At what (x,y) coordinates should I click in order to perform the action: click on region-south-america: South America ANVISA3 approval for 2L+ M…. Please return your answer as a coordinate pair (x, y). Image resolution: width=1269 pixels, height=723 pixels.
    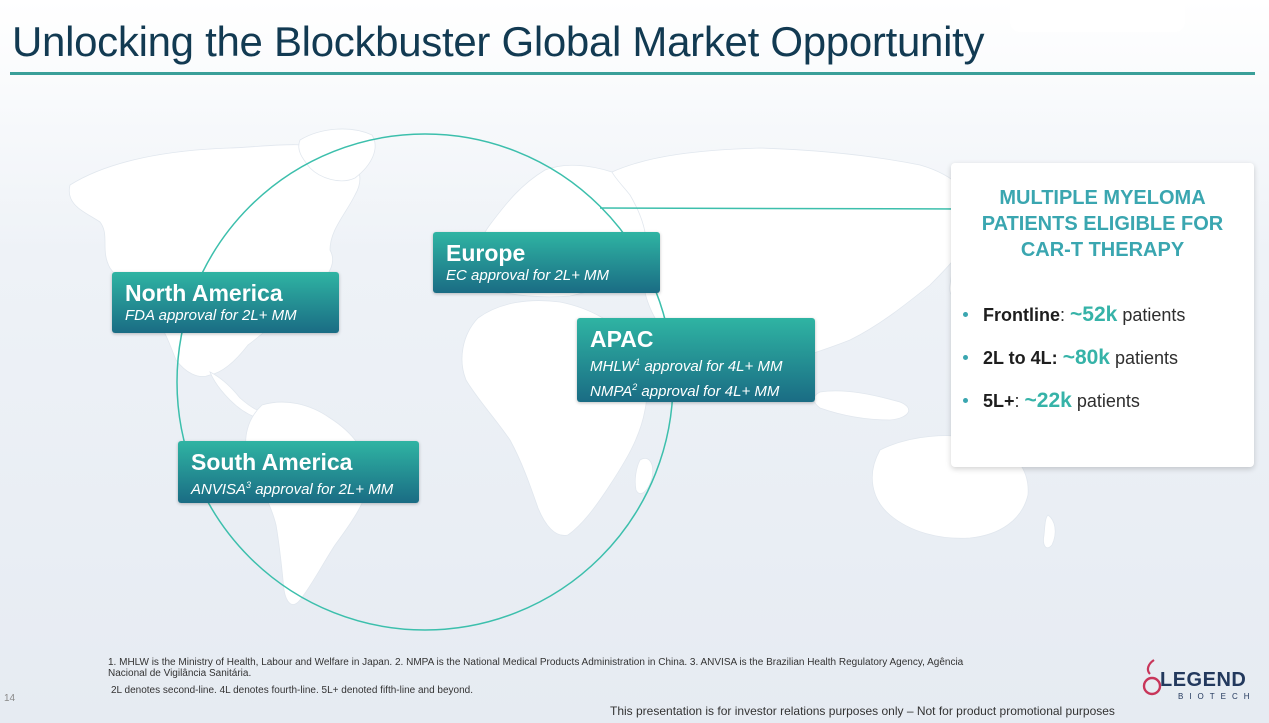
    Looking at the image, I should click on (298, 472).